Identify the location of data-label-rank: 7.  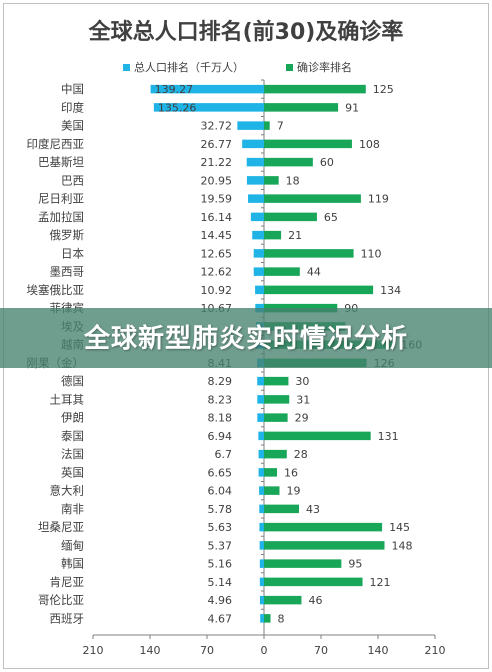
(280, 126).